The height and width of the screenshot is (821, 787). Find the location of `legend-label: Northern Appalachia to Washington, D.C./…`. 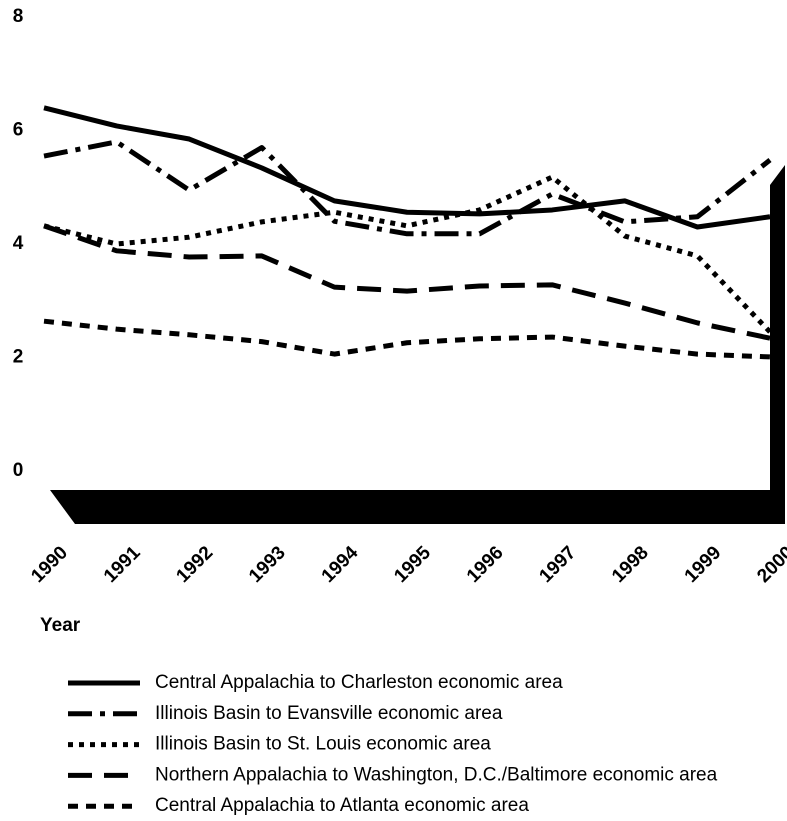

legend-label: Northern Appalachia to Washington, D.C./… is located at coordinates (436, 774).